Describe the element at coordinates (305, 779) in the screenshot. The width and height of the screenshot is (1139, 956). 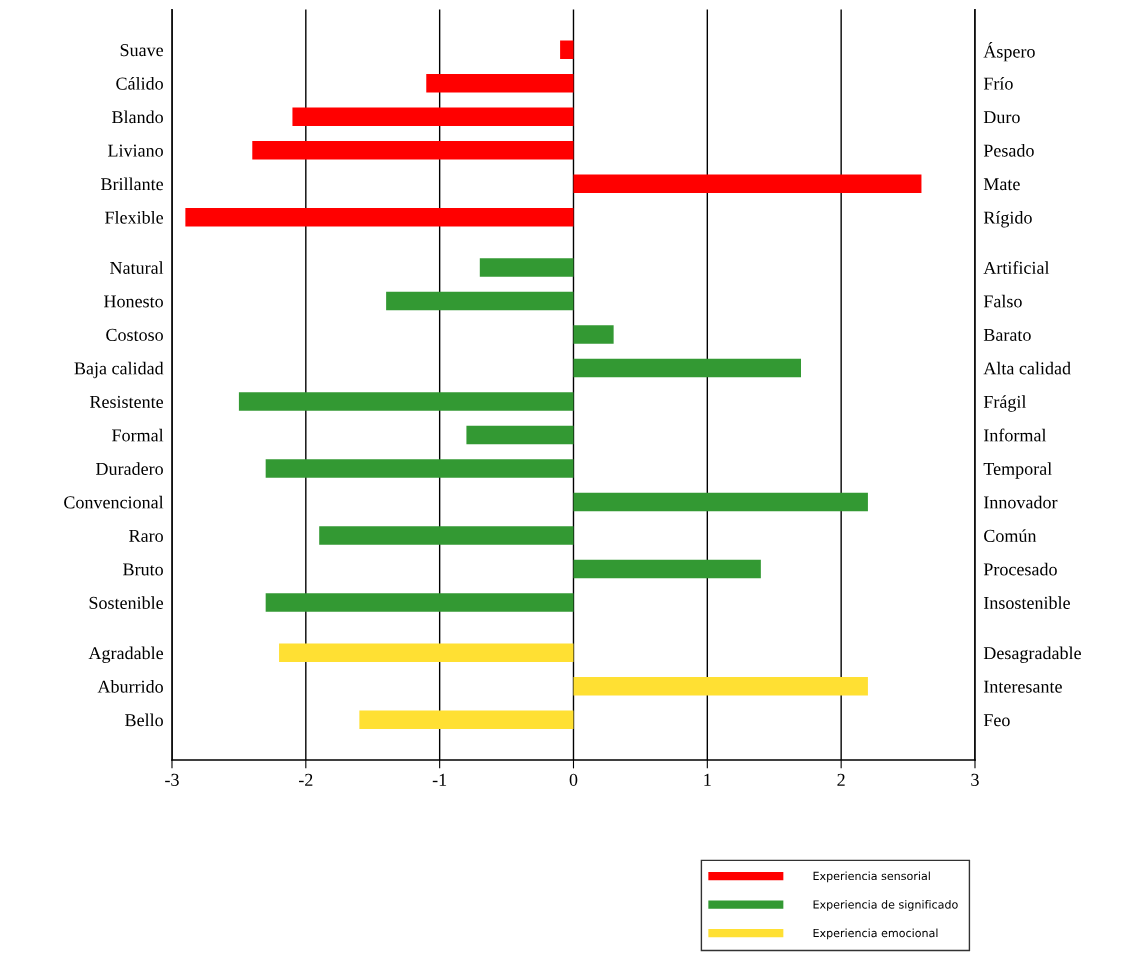
I see `x-tick-label: -2` at that location.